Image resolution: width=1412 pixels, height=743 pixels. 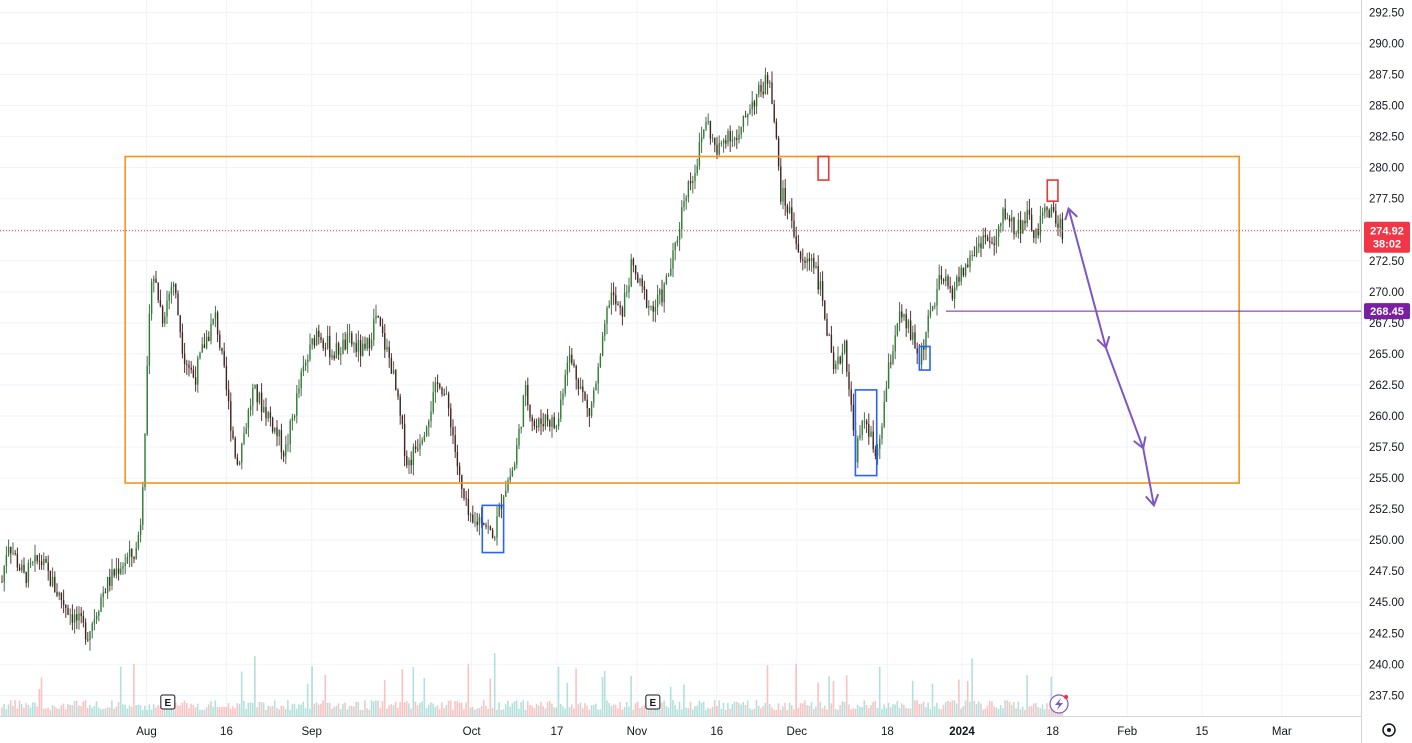 I want to click on x-tick-label: 18, so click(x=1052, y=732).